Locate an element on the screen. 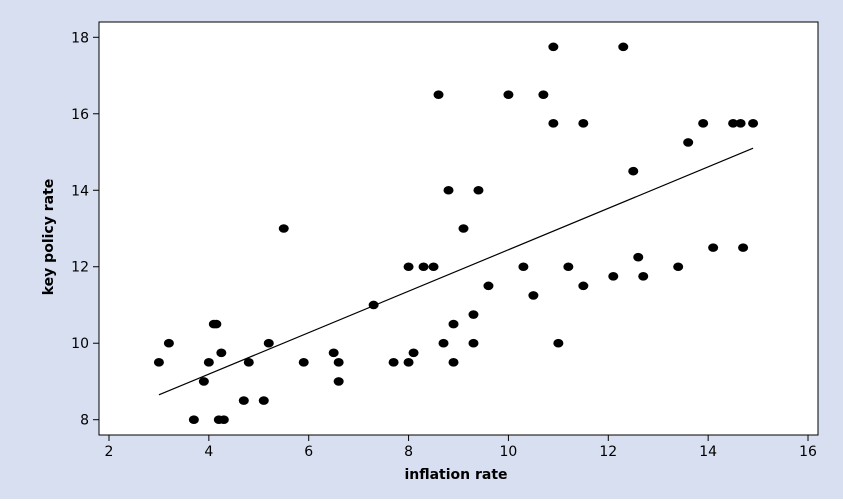 This screenshot has width=843, height=503. x-axis: 2 4 6 8 10 12 14 16 is located at coordinates (461, 447).